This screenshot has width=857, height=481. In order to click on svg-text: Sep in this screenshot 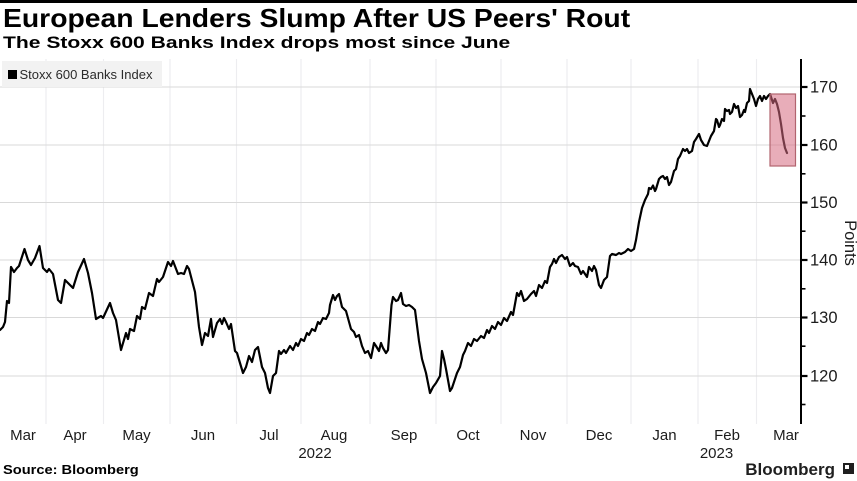, I will do `click(404, 435)`.